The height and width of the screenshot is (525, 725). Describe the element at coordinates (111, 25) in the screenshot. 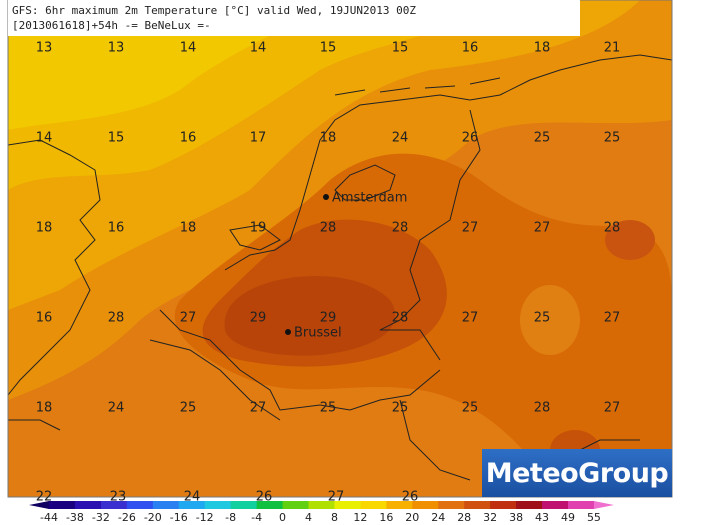

I see `header-line: [2013061618]+54h -= BeNeLux =-` at that location.